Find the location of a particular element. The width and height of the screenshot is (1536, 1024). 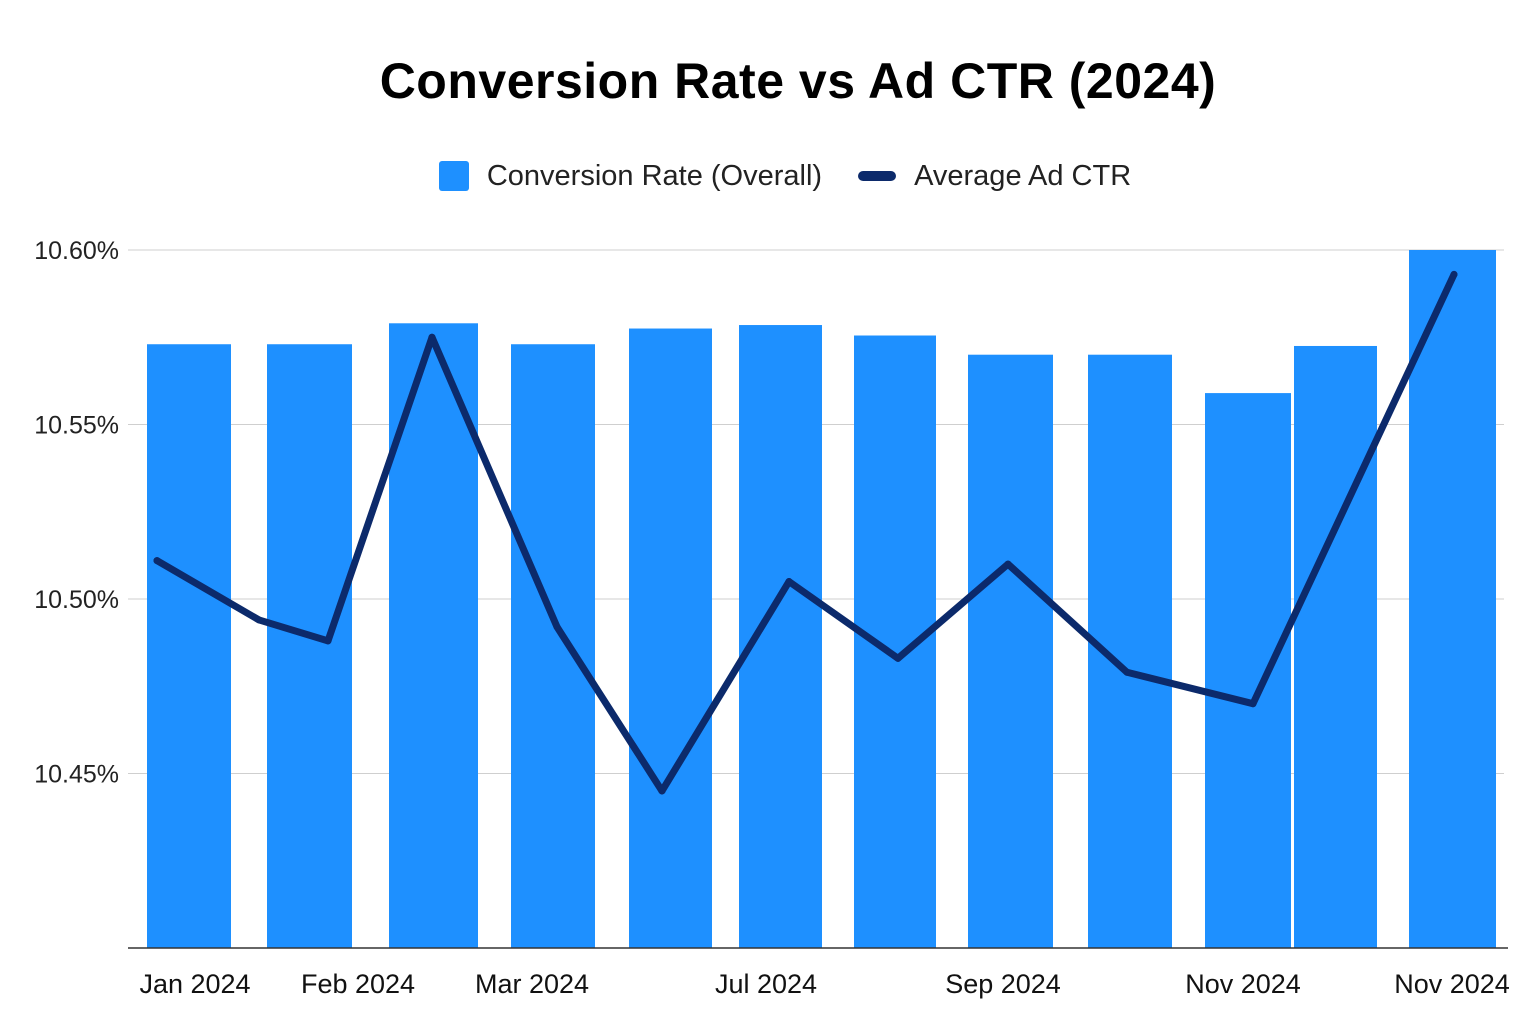

y-tick-label: 10.60% is located at coordinates (76, 251).